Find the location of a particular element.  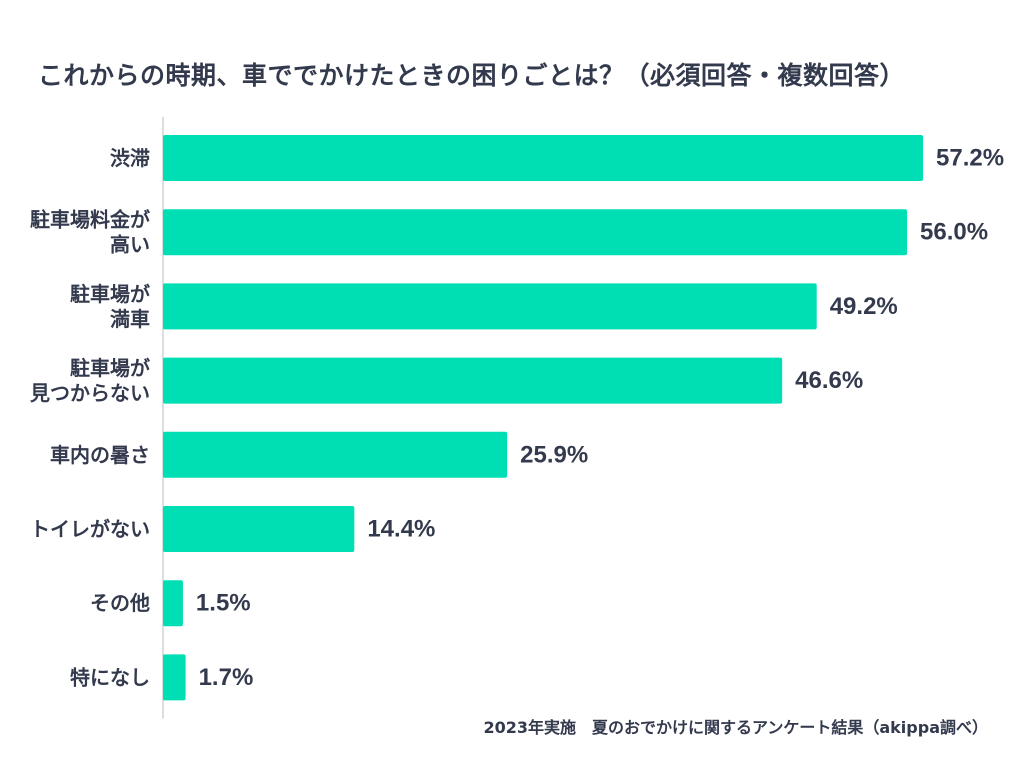

tick-label: 駐車場料金が高い is located at coordinates (90, 232).